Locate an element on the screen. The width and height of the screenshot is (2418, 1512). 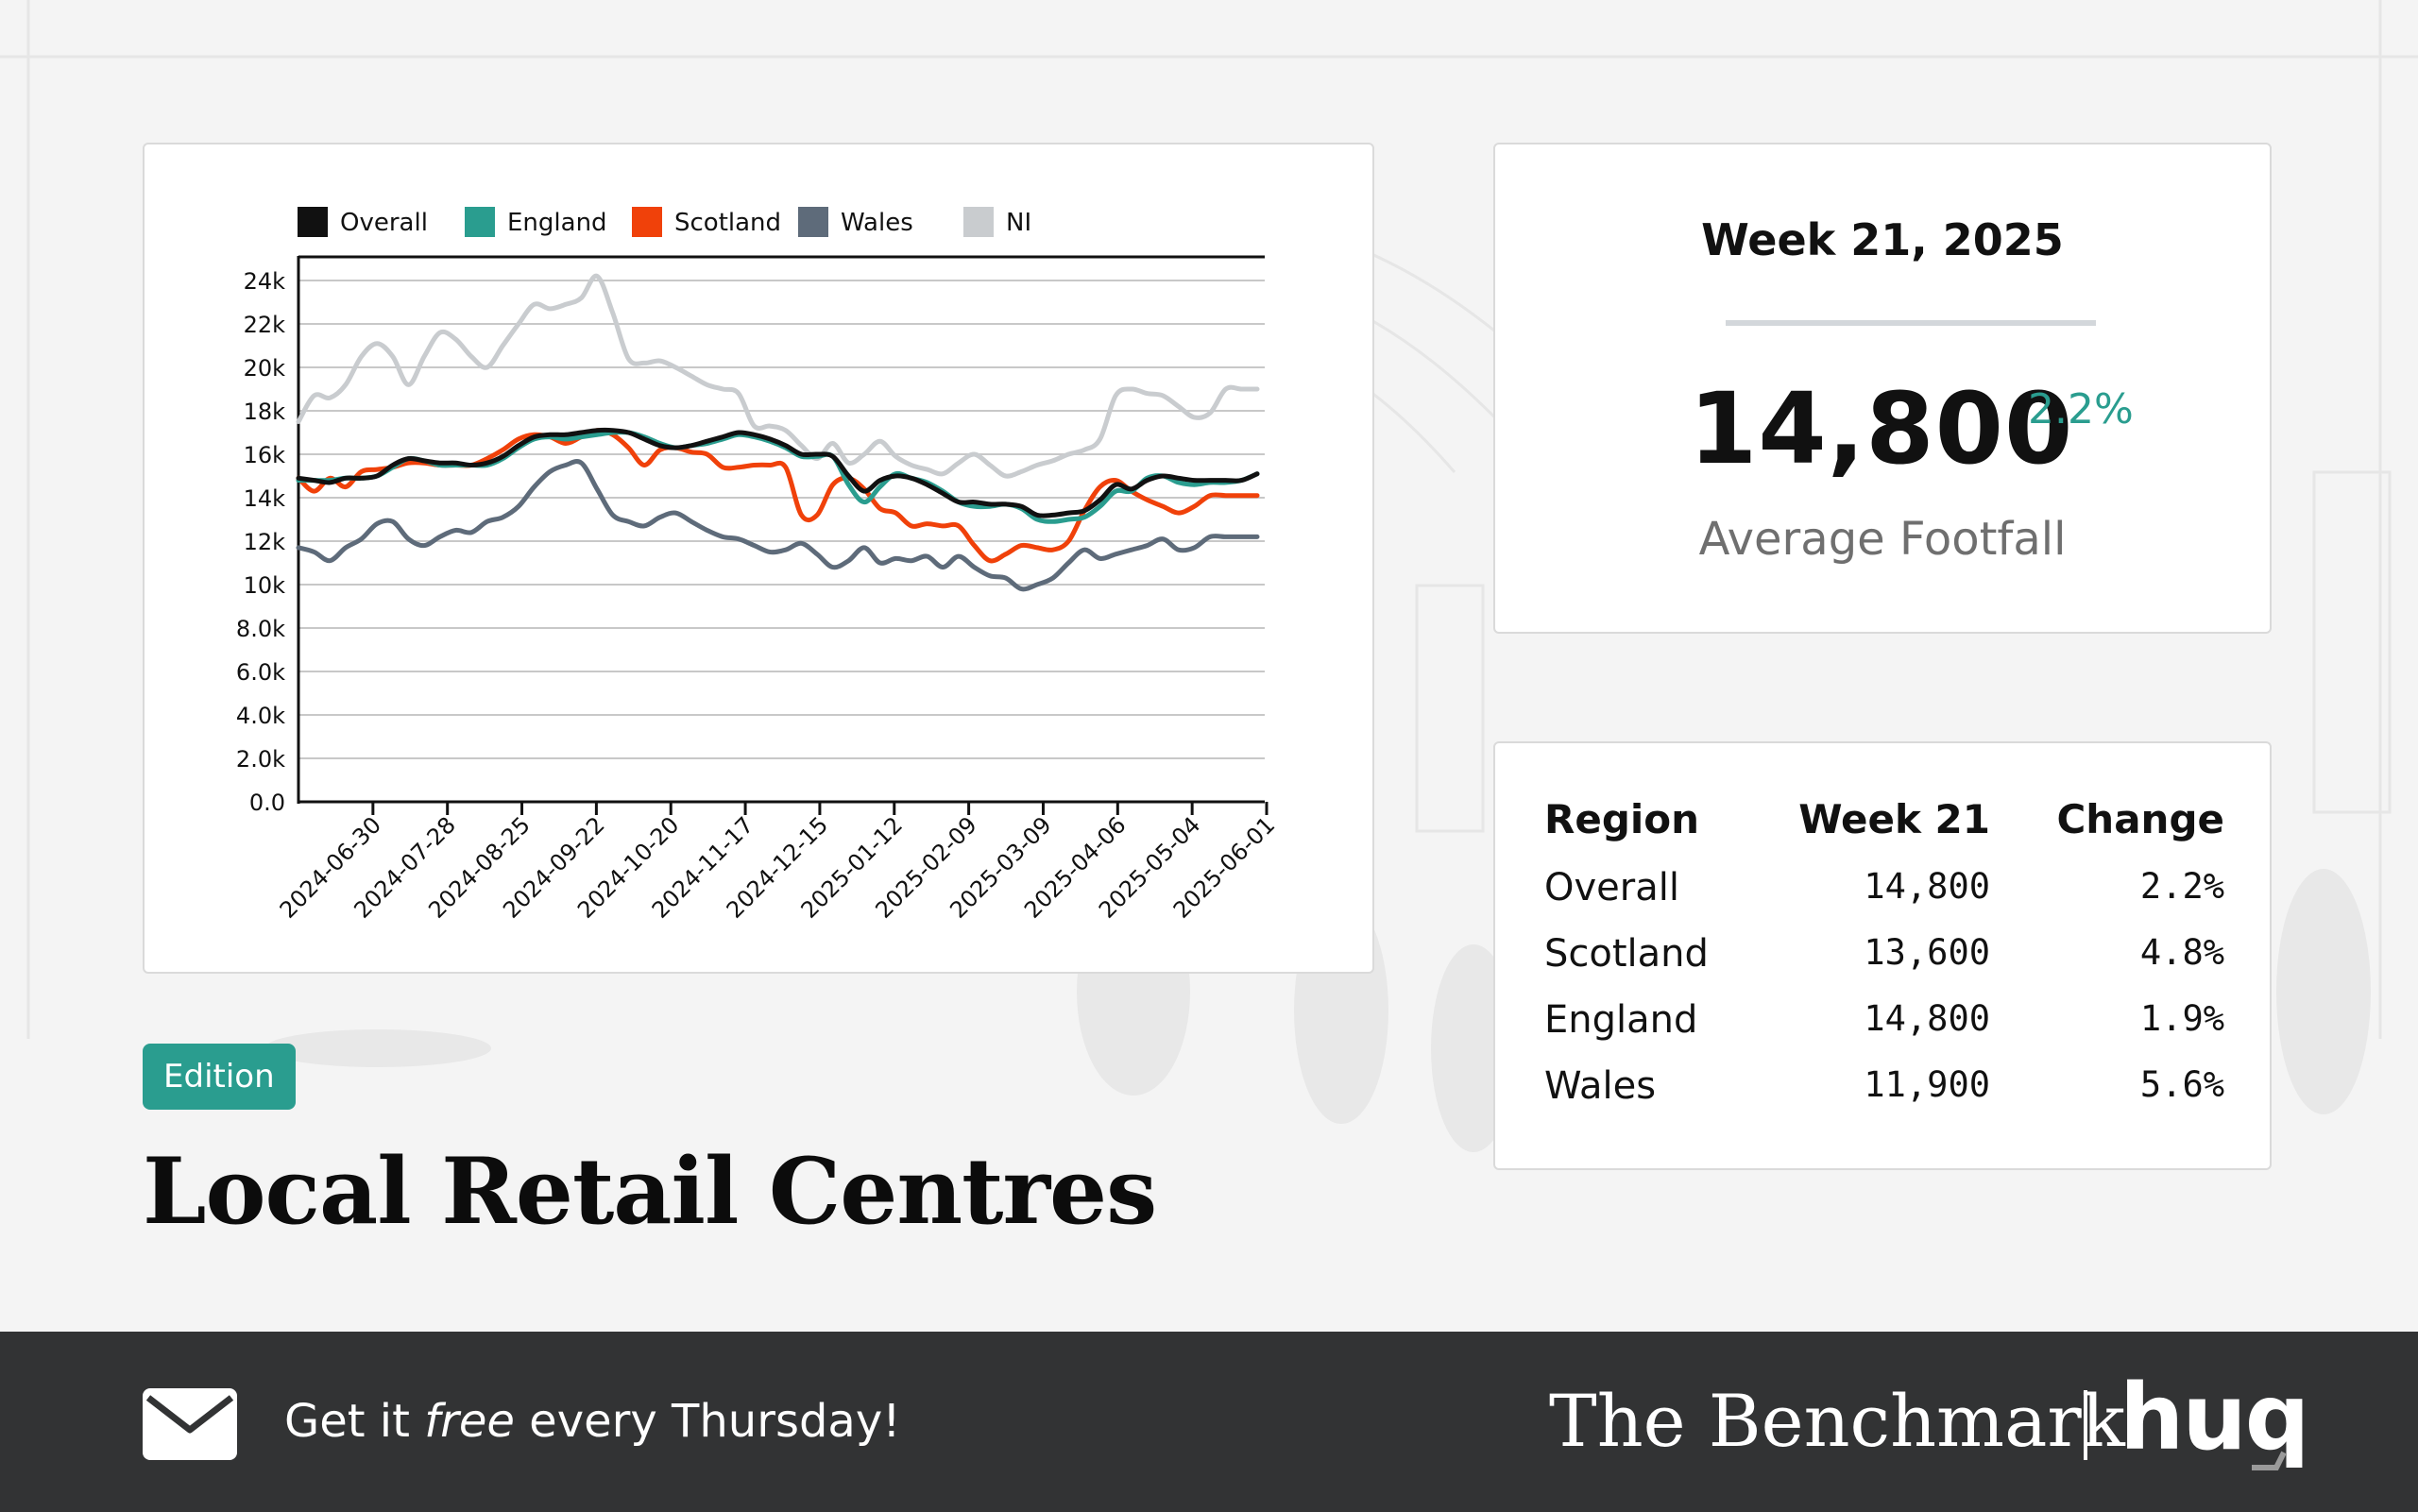
chart-series is located at coordinates (778, 432).